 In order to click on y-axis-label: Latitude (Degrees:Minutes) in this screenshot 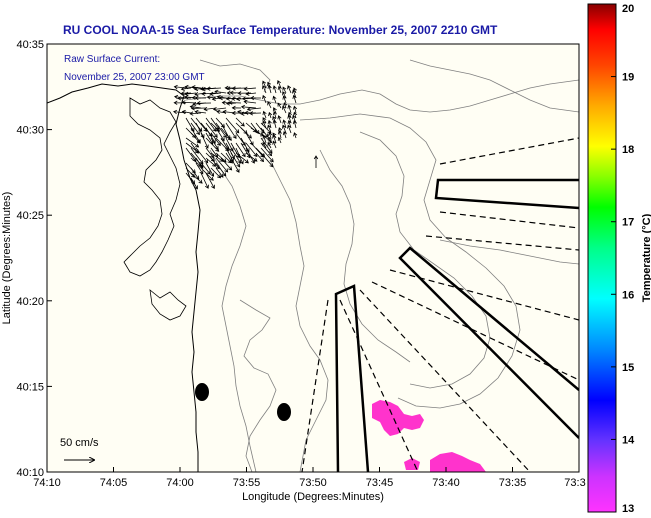, I will do `click(7, 258)`.